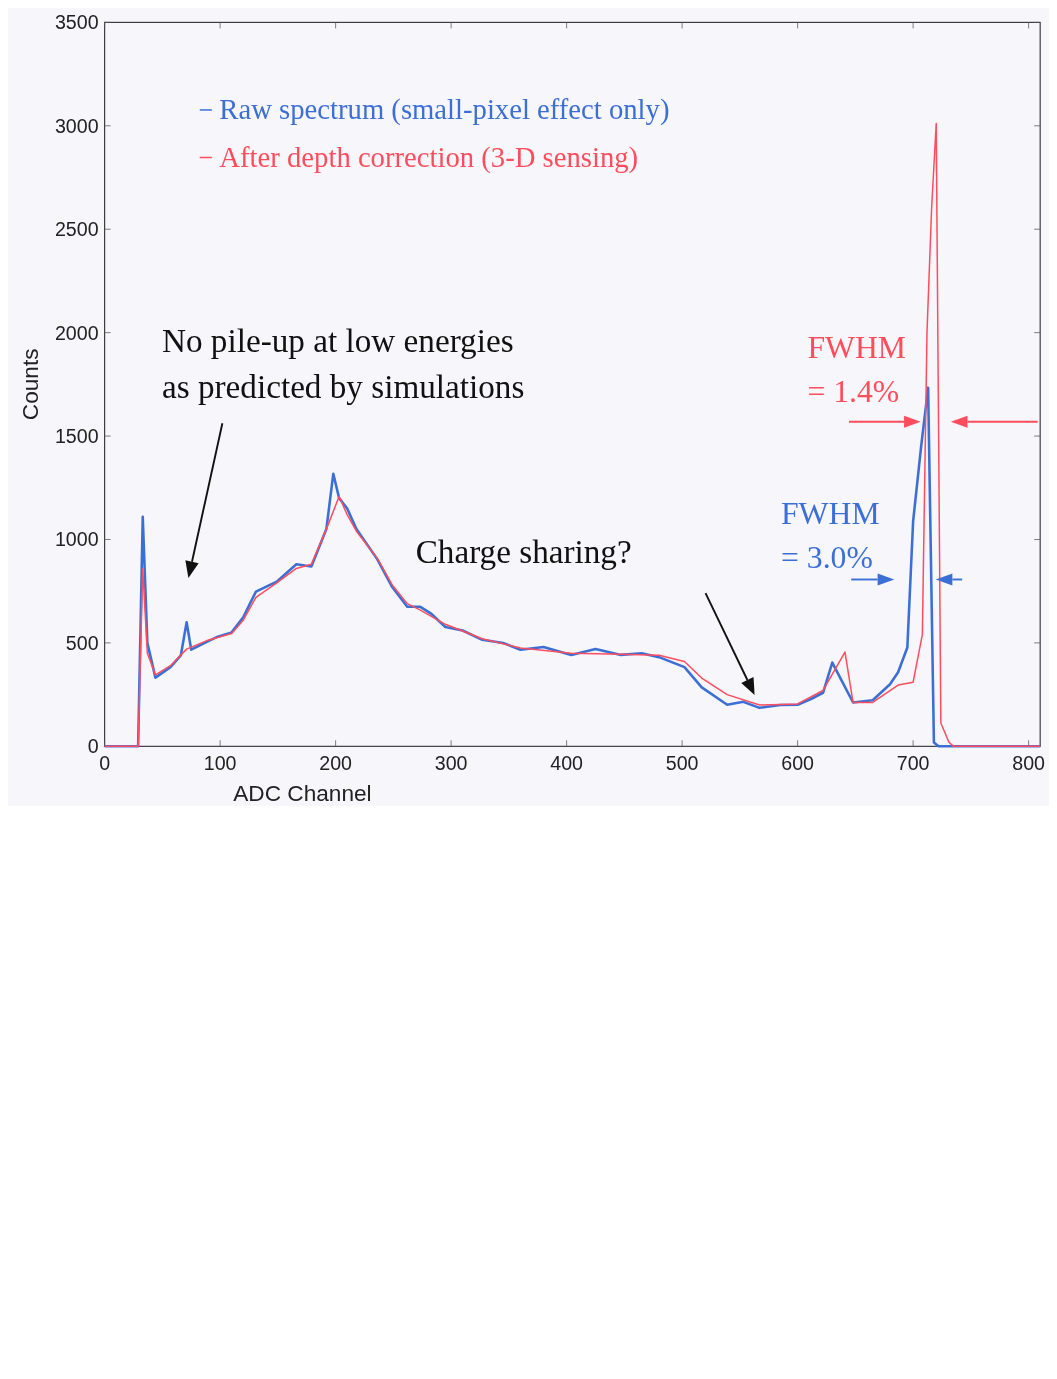 This screenshot has width=1057, height=1379. I want to click on y-tick-label: 1000, so click(76, 539).